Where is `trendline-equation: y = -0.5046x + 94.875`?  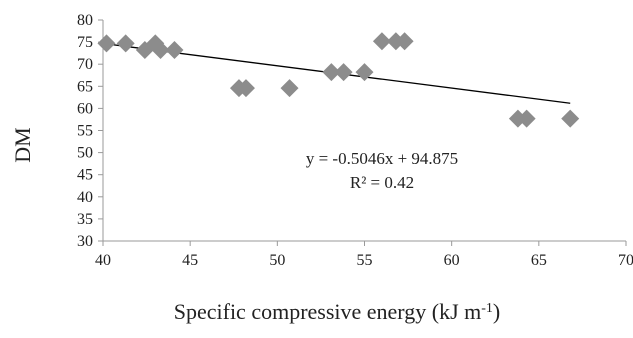 trendline-equation: y = -0.5046x + 94.875 is located at coordinates (382, 158).